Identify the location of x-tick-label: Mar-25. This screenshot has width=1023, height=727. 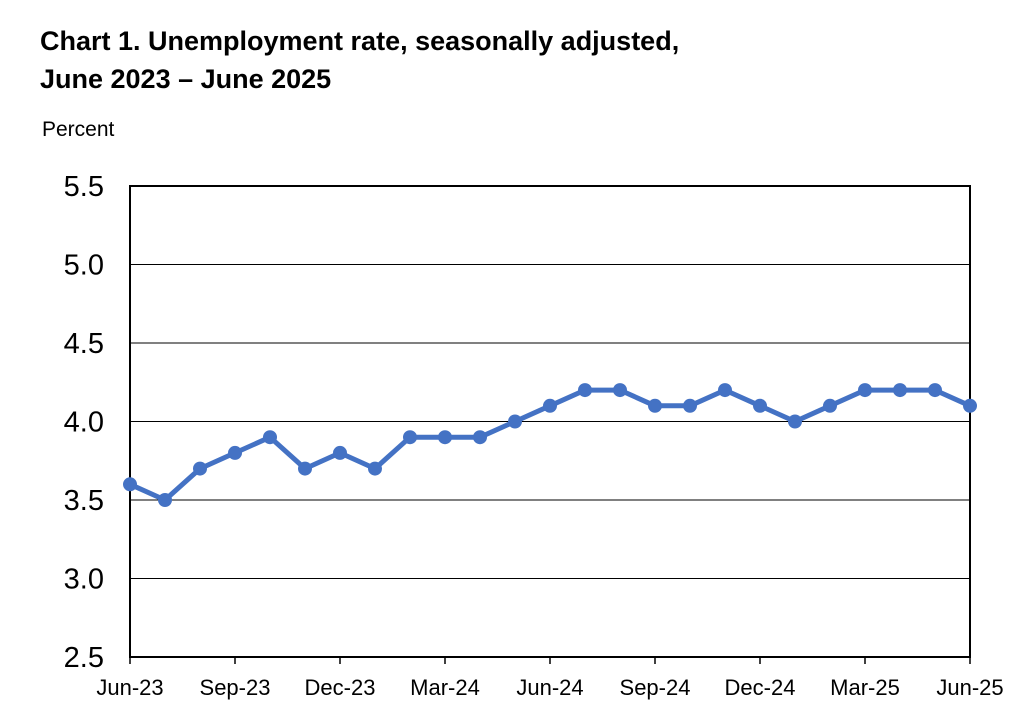
(865, 687).